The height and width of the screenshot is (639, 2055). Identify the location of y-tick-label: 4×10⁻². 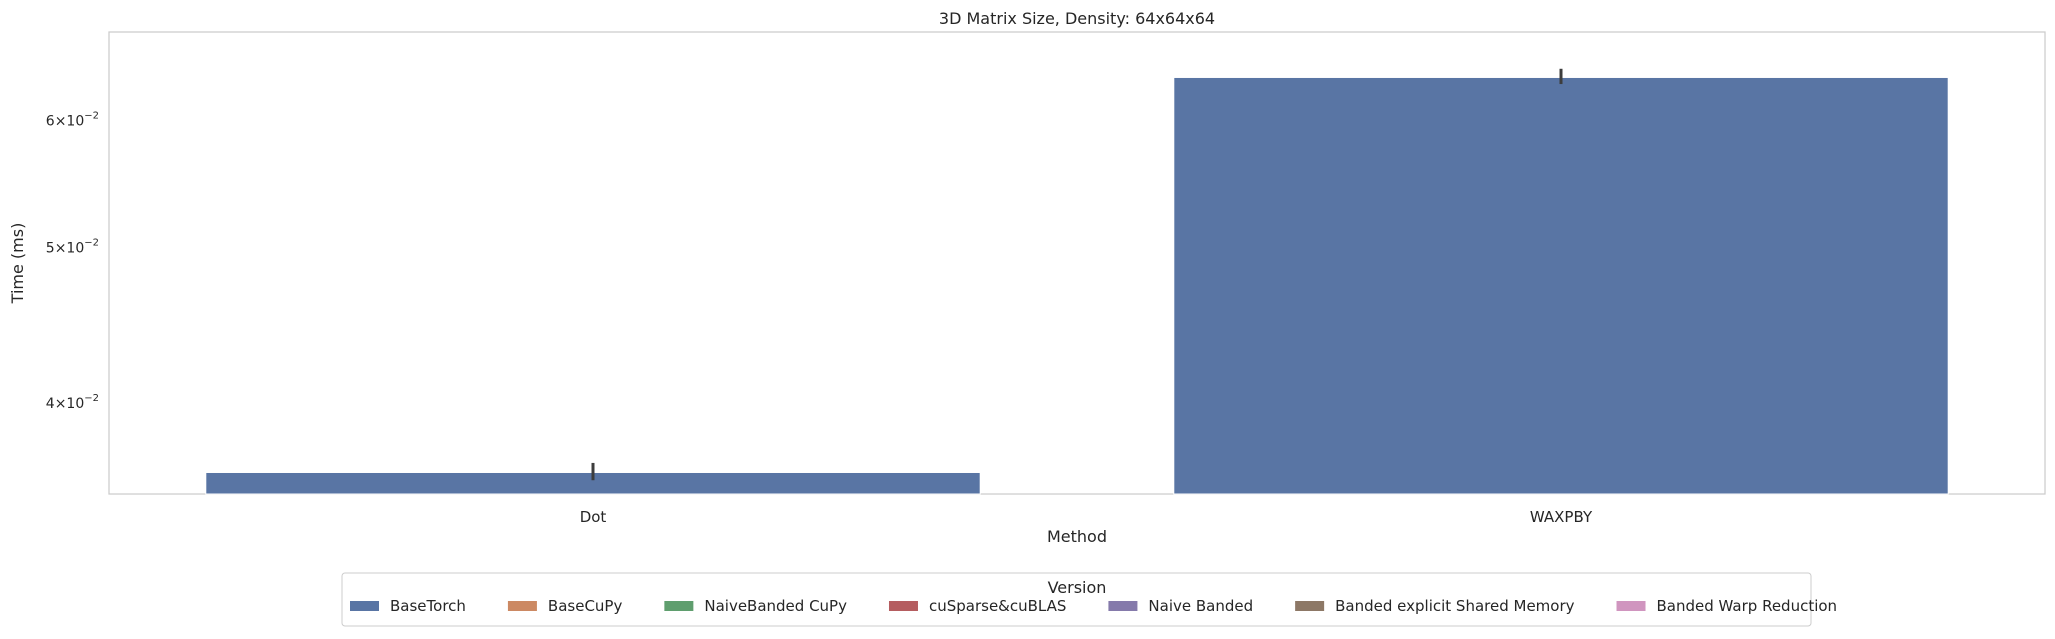
(72, 402).